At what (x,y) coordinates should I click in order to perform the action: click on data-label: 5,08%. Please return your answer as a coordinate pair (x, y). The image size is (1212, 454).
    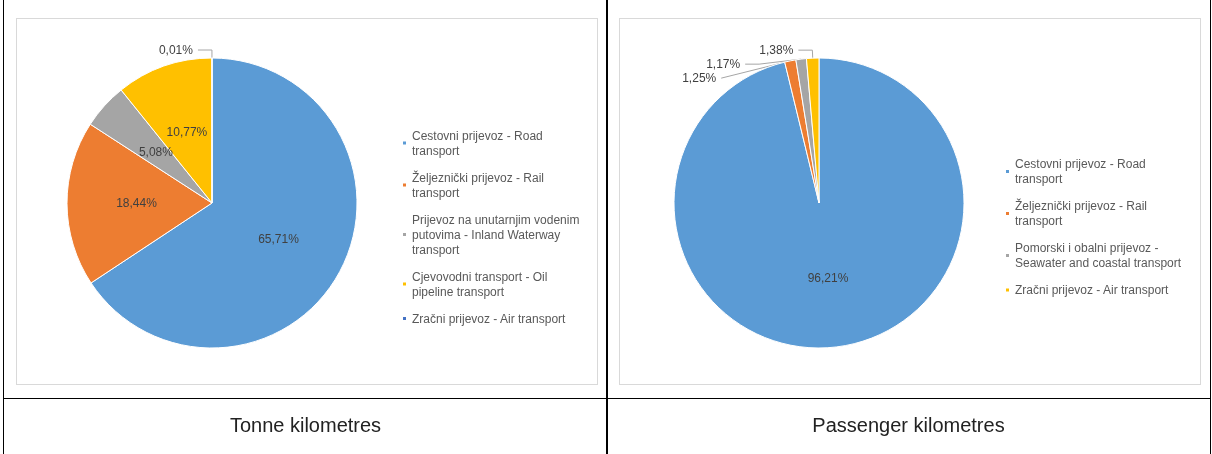
    Looking at the image, I should click on (156, 152).